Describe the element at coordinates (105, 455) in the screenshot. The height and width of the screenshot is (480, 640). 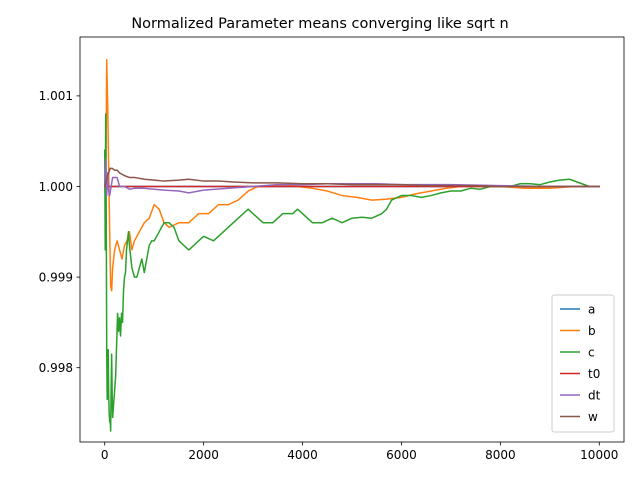
I see `x-tick-label: 0` at that location.